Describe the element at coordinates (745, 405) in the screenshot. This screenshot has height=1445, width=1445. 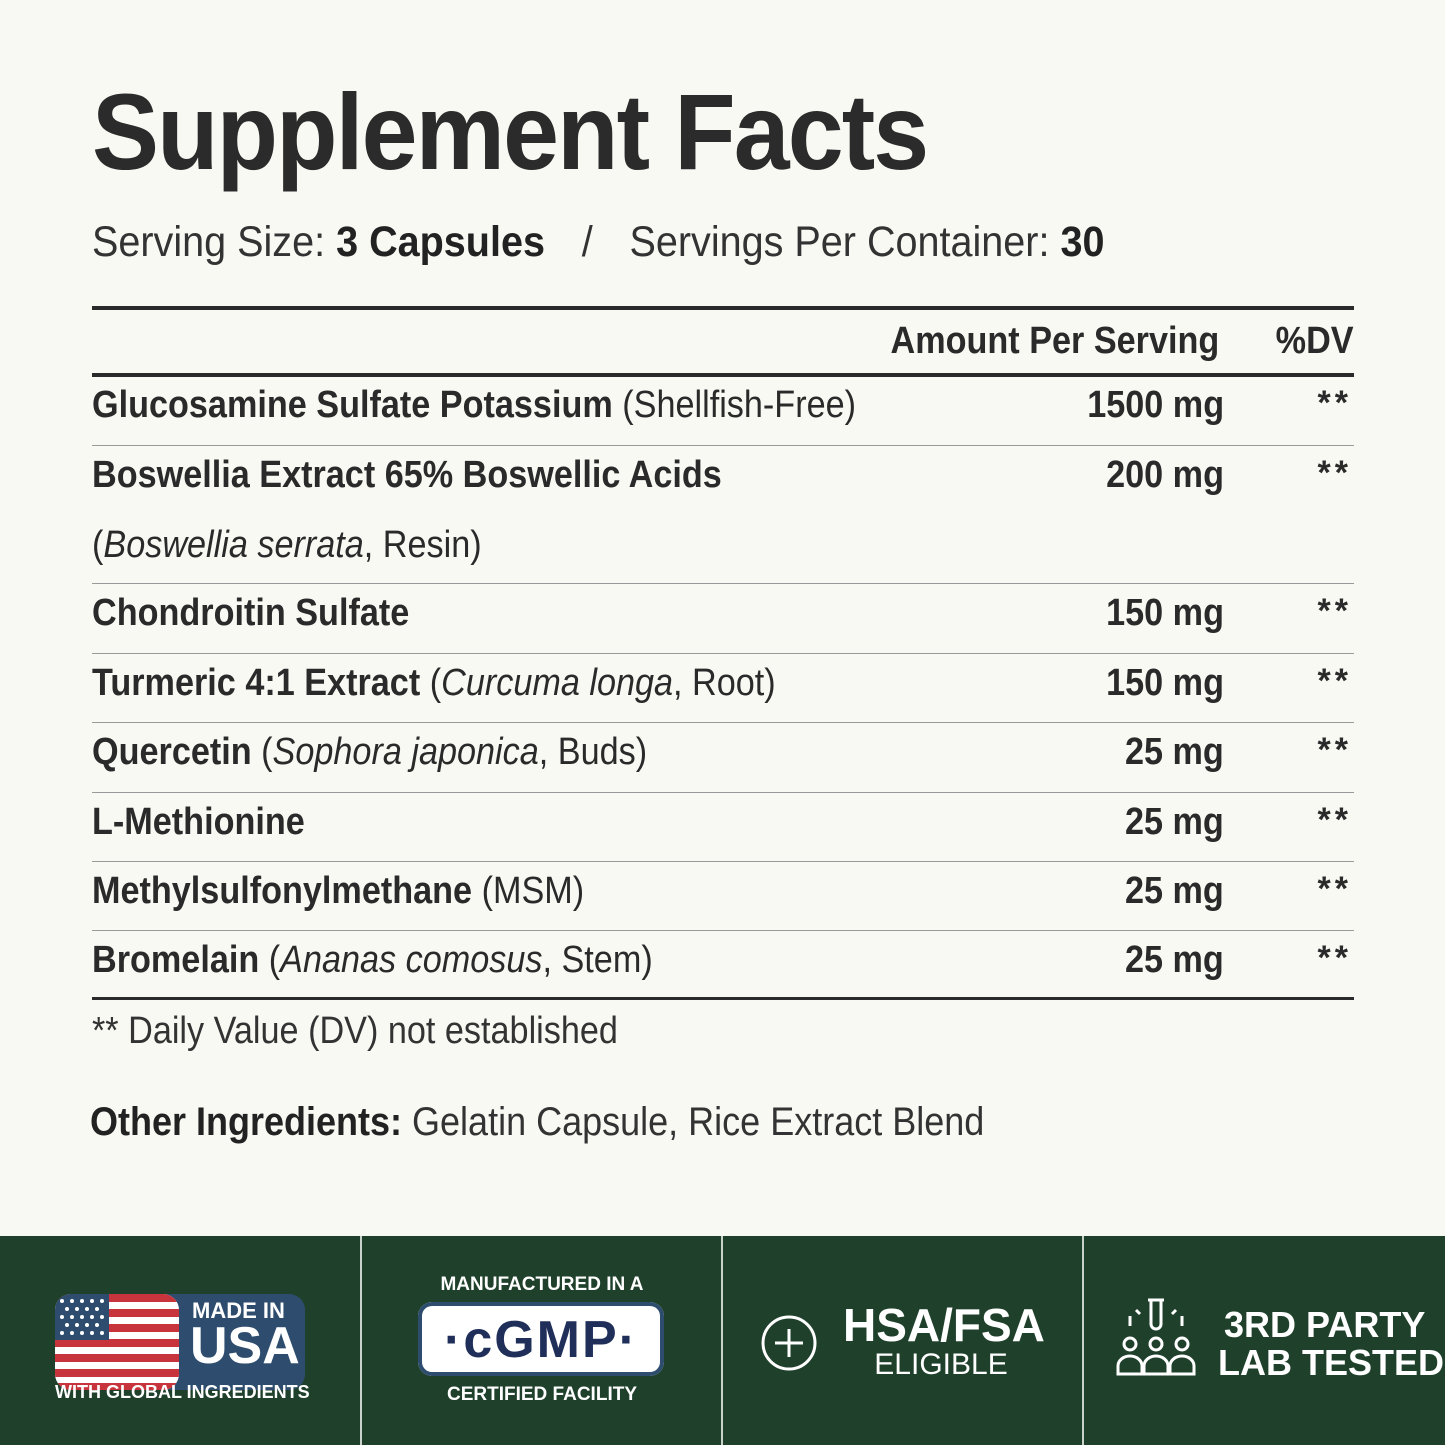
I see `ingredient-detail: Shellfish-Free)` at that location.